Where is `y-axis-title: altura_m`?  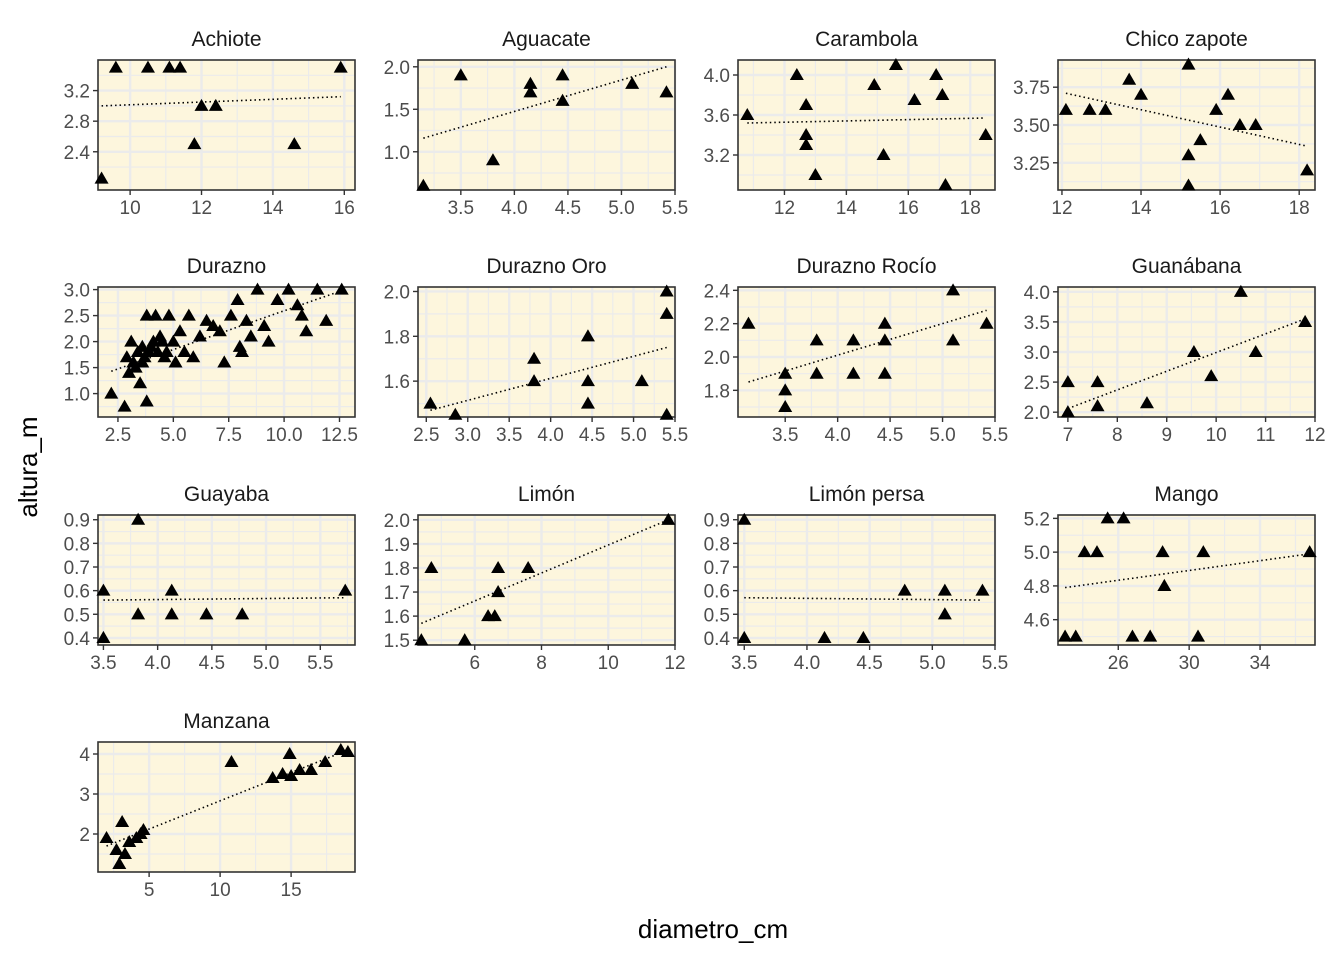 y-axis-title: altura_m is located at coordinates (28, 466).